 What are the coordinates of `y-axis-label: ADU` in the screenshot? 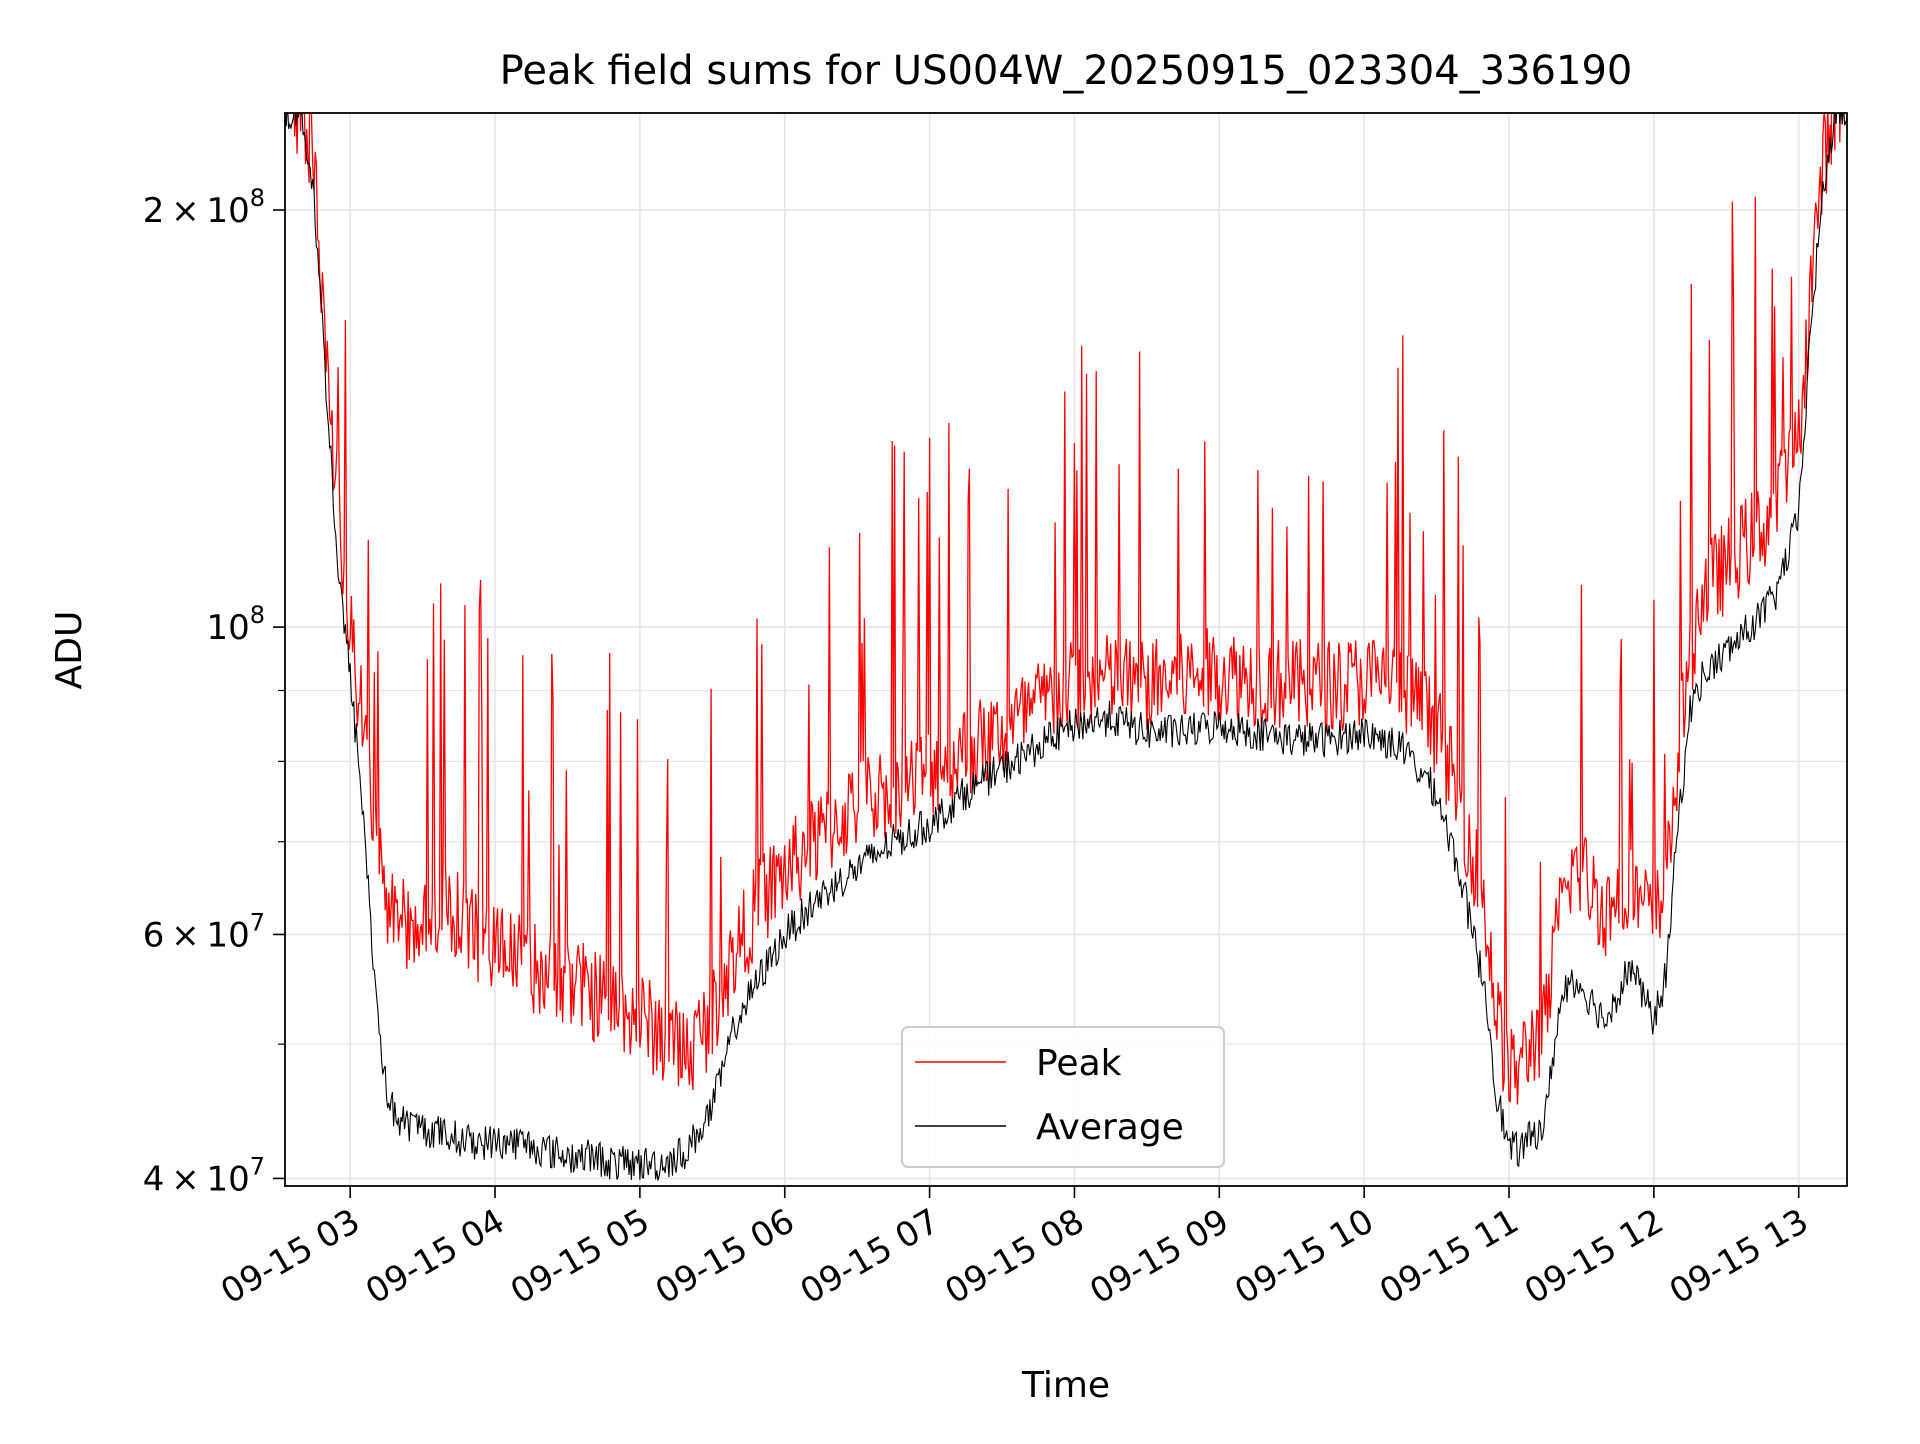 It's located at (69, 650).